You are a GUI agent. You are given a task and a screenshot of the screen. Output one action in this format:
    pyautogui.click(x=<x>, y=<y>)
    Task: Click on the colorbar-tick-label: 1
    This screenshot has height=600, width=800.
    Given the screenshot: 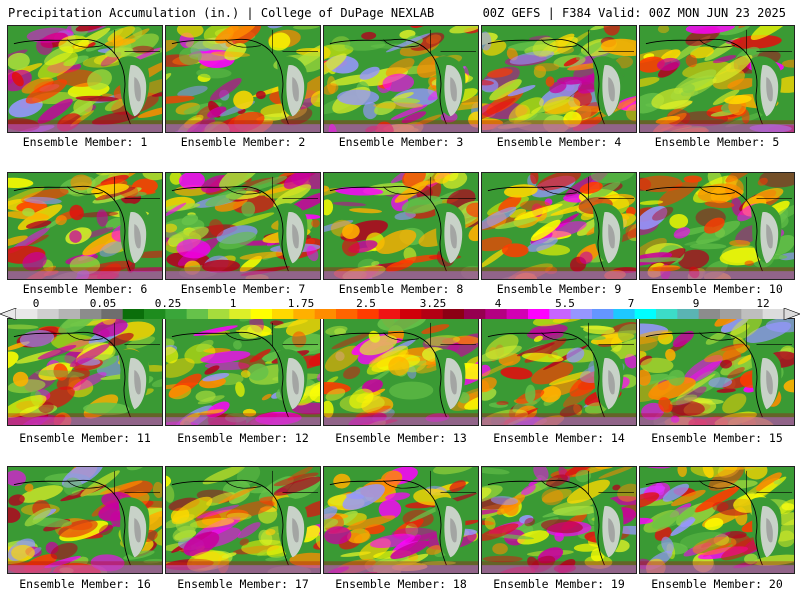 What is the action you would take?
    pyautogui.click(x=233, y=303)
    